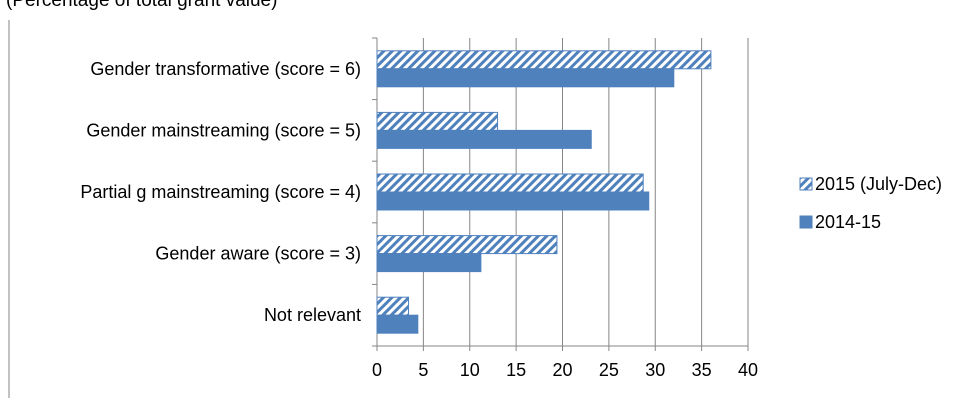 The height and width of the screenshot is (398, 980). I want to click on legend-label: 2014-15, so click(848, 222).